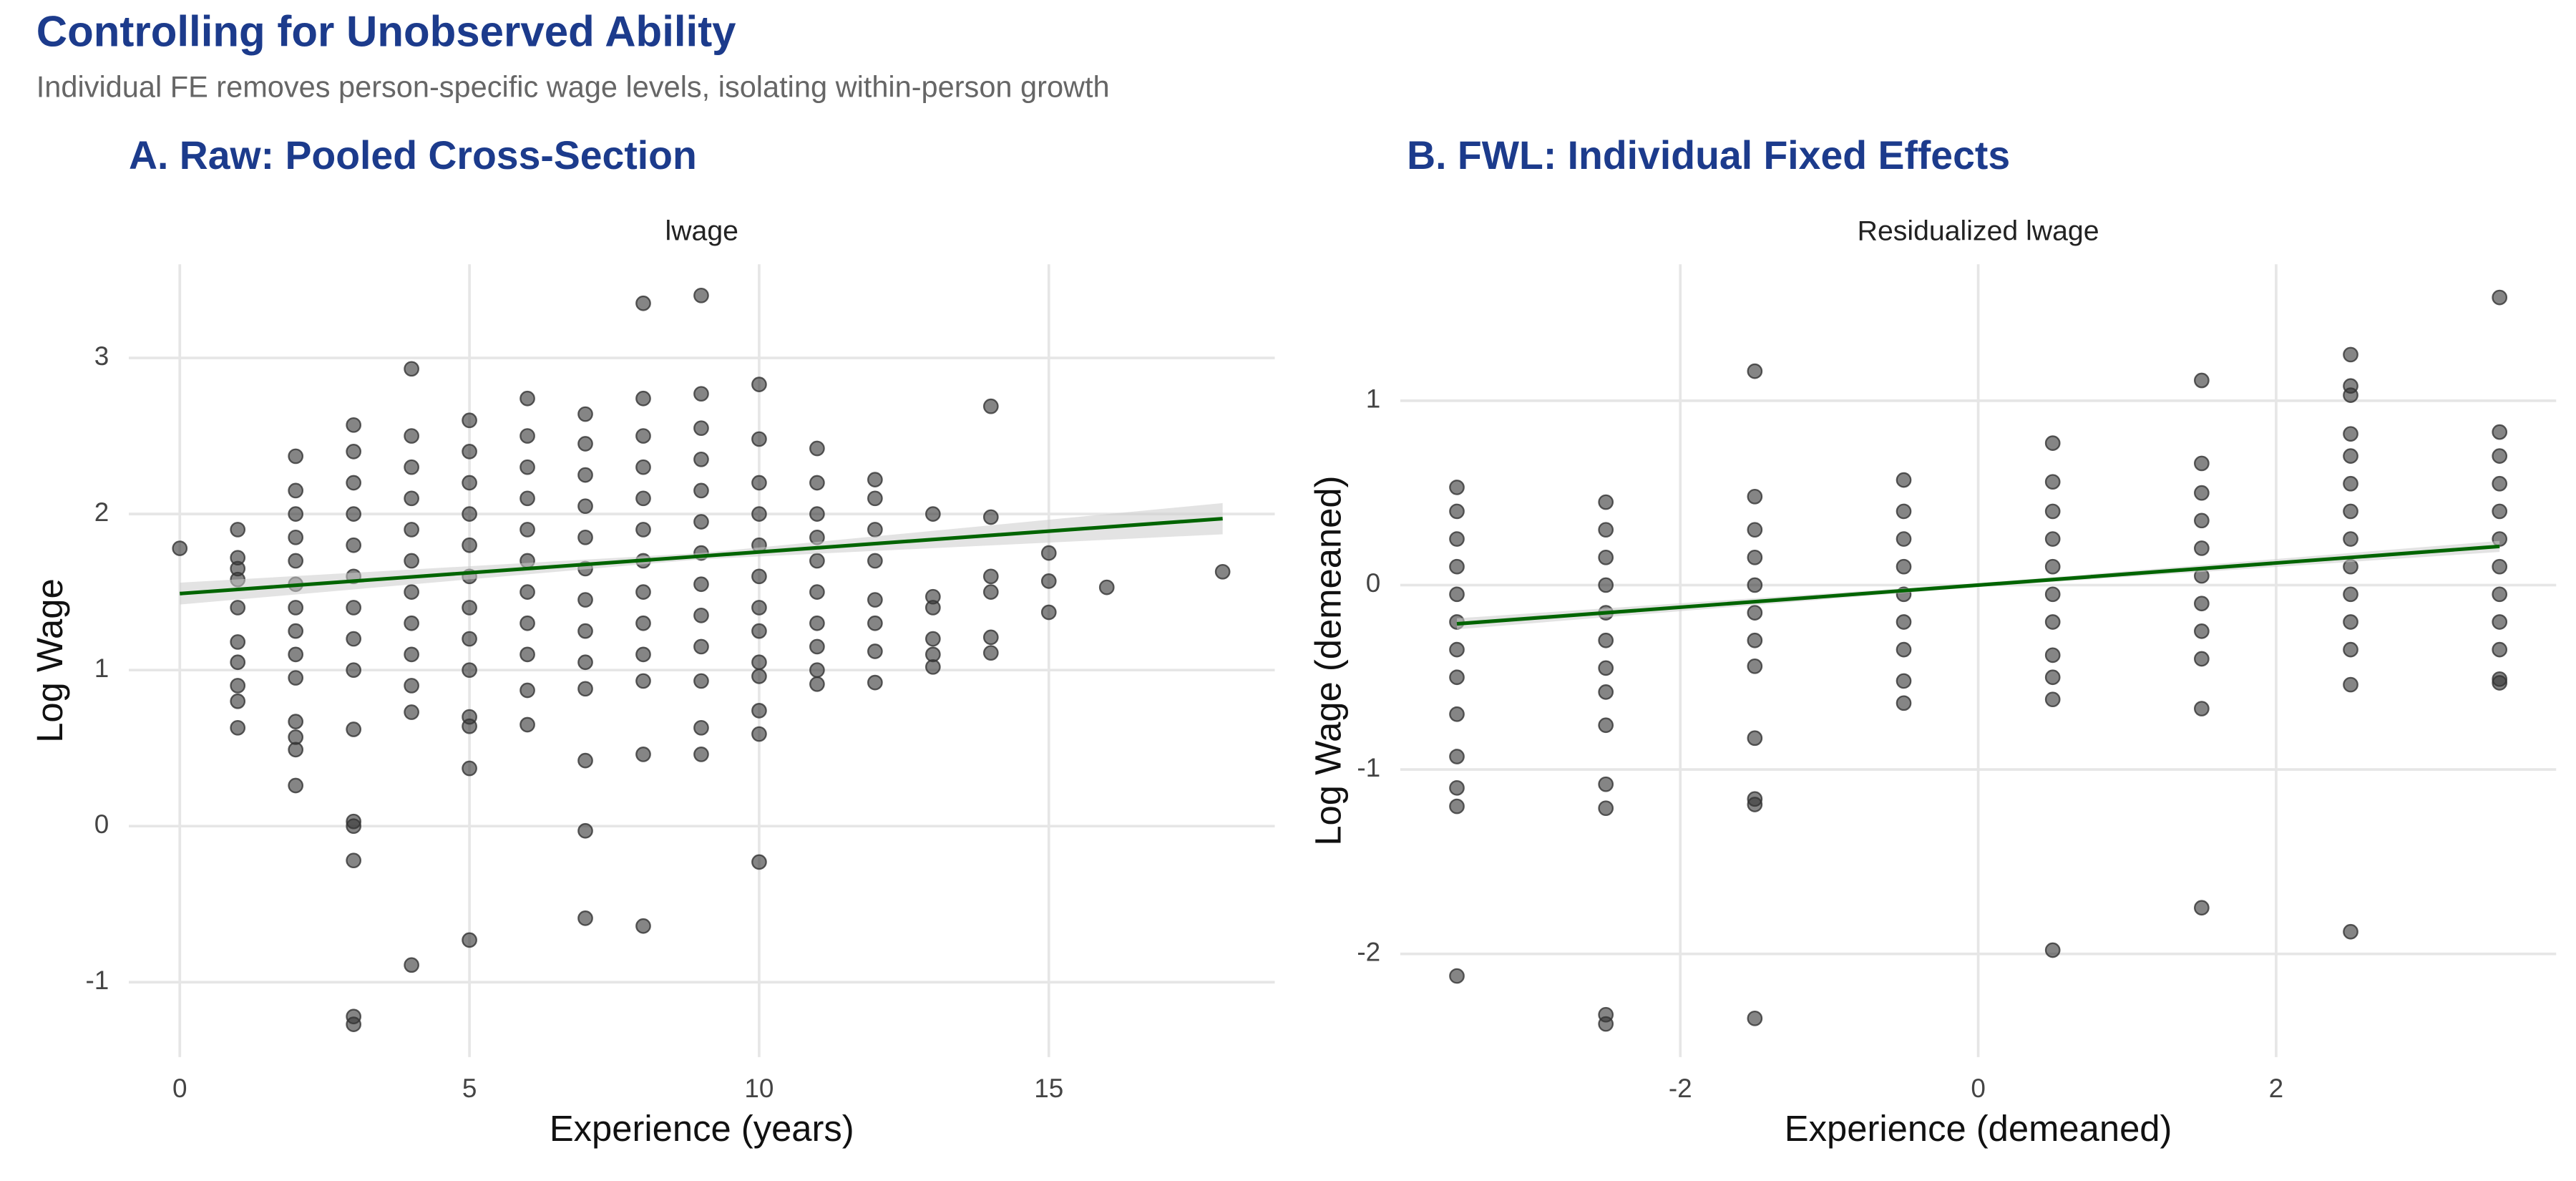  What do you see at coordinates (386, 31) in the screenshot?
I see `page-title: Controlling for Unobserved Ability` at bounding box center [386, 31].